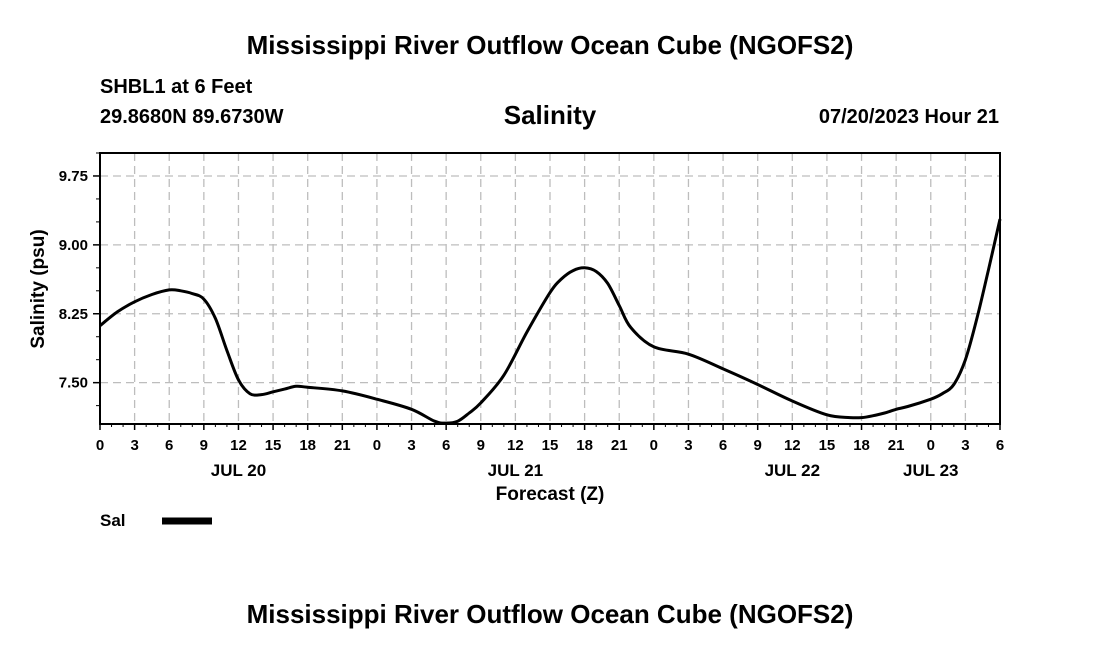 Image resolution: width=1100 pixels, height=650 pixels. What do you see at coordinates (73, 176) in the screenshot?
I see `y-tick-label: 9.75` at bounding box center [73, 176].